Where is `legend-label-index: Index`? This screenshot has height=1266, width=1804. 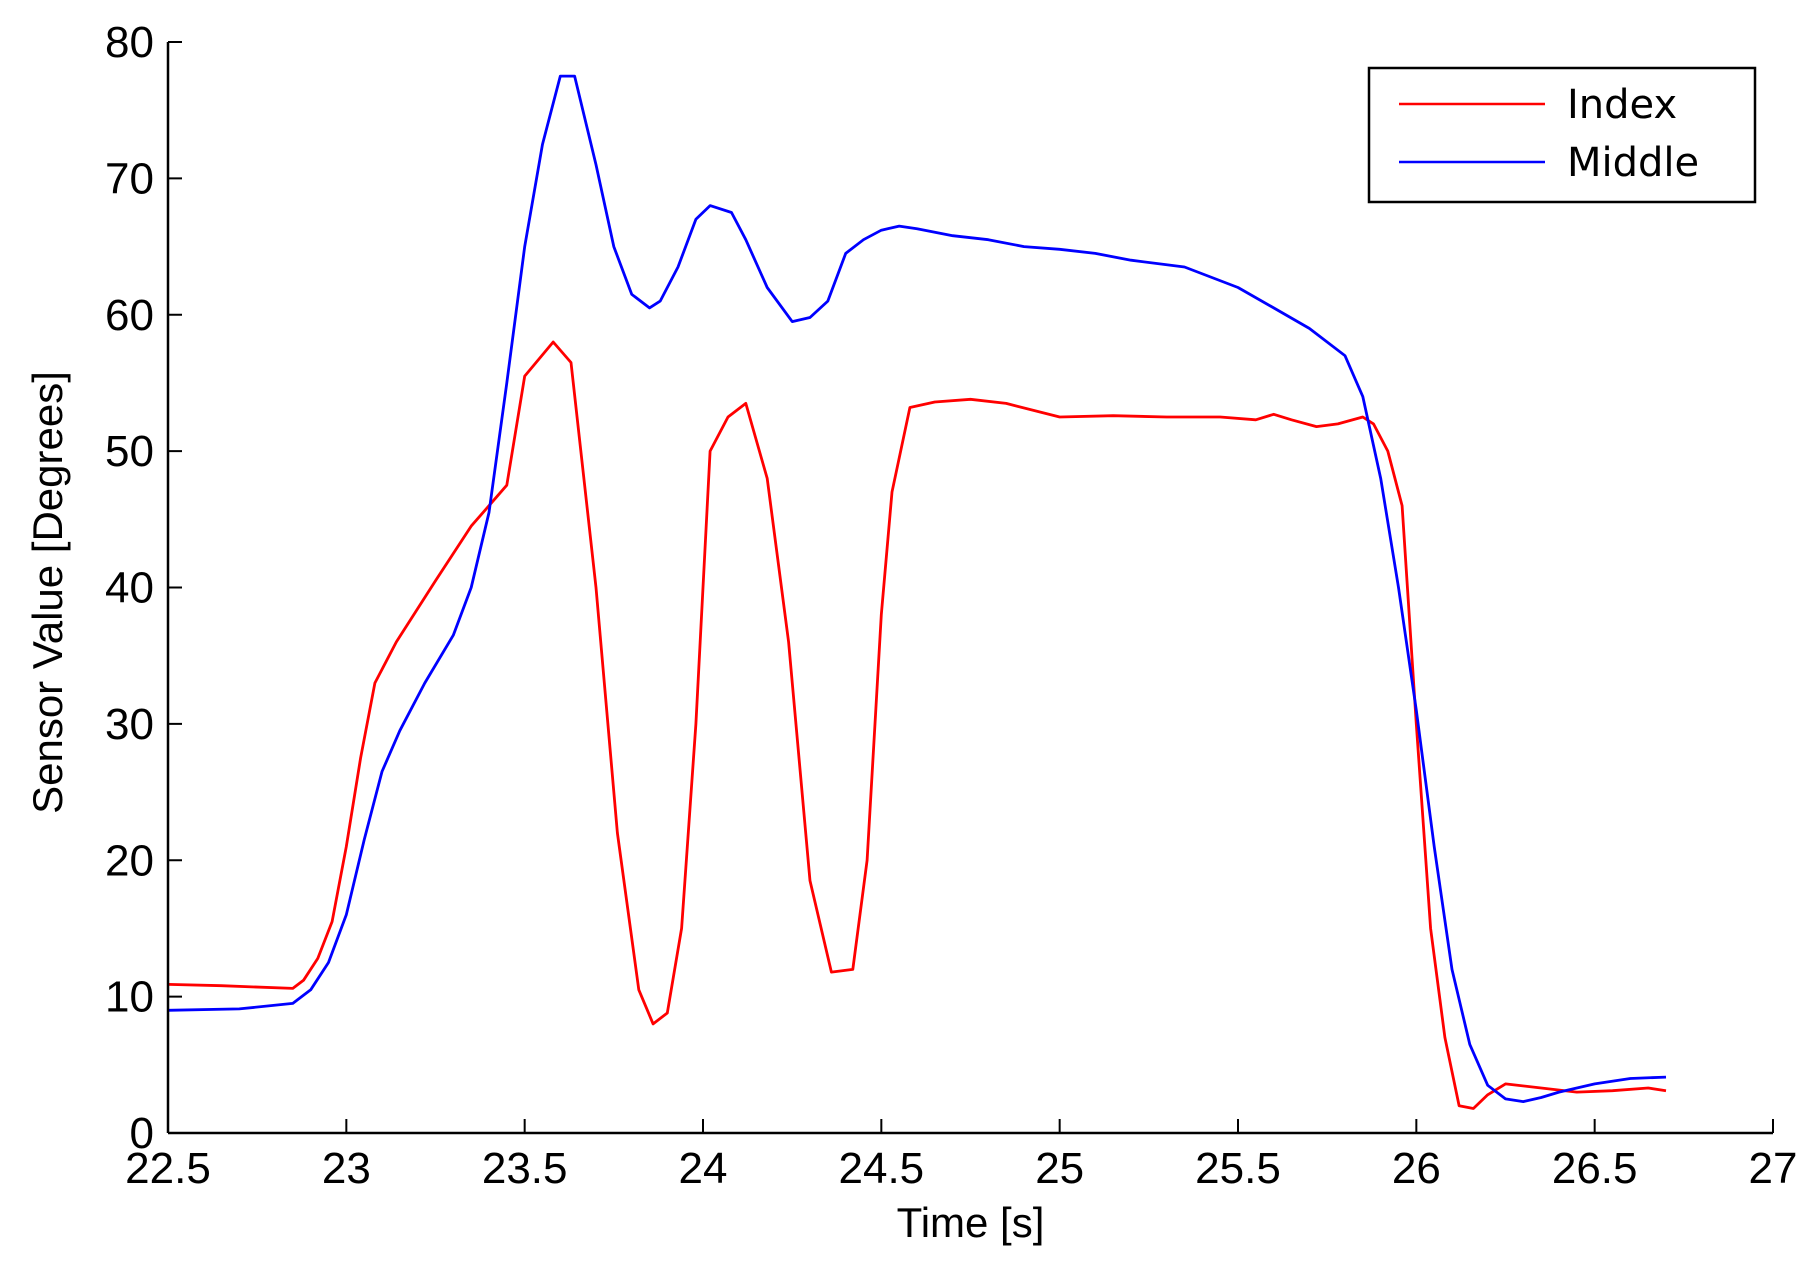
legend-label-index: Index is located at coordinates (1622, 105).